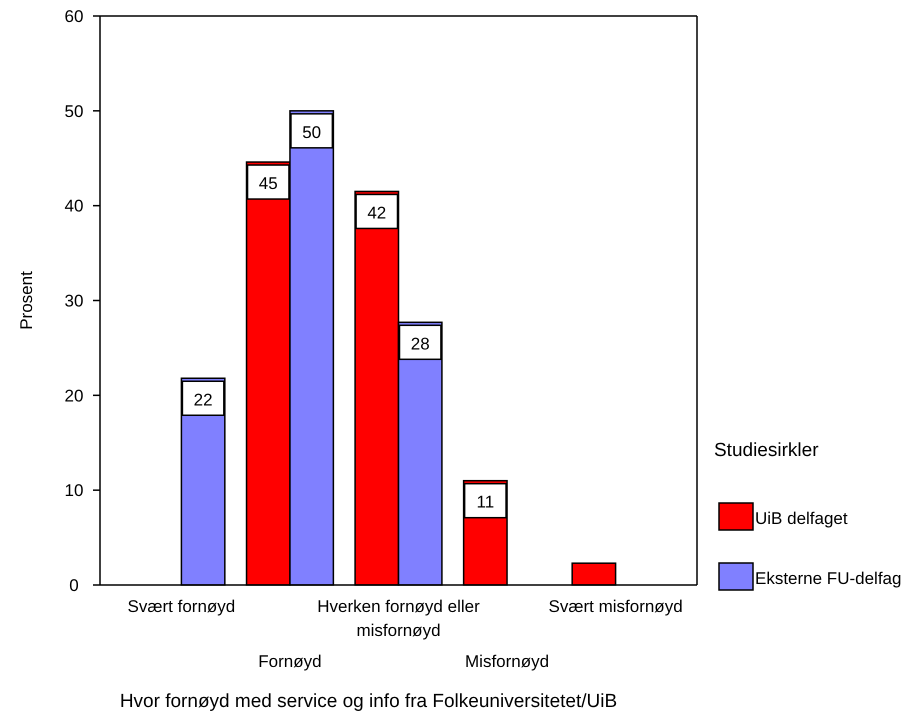 The width and height of the screenshot is (917, 722). I want to click on y-tick-label: 0, so click(74, 585).